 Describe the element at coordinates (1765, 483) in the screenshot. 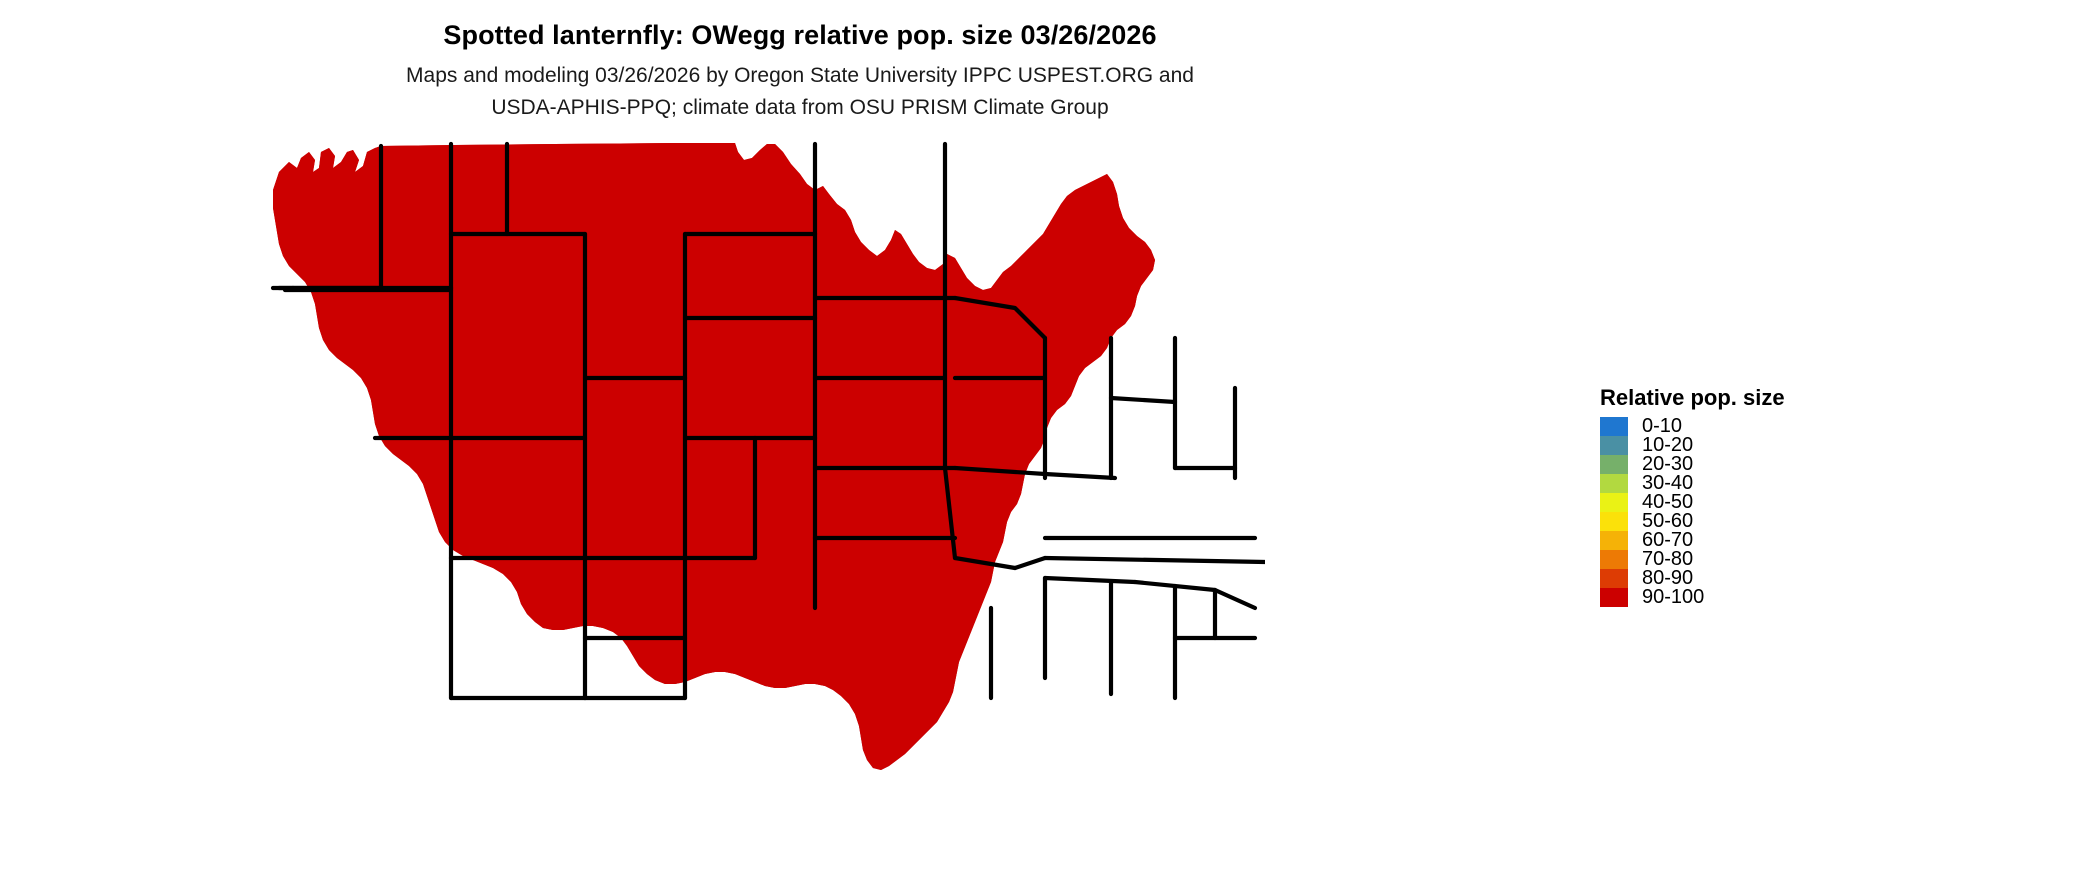

I see `legend-item: 30-40` at that location.